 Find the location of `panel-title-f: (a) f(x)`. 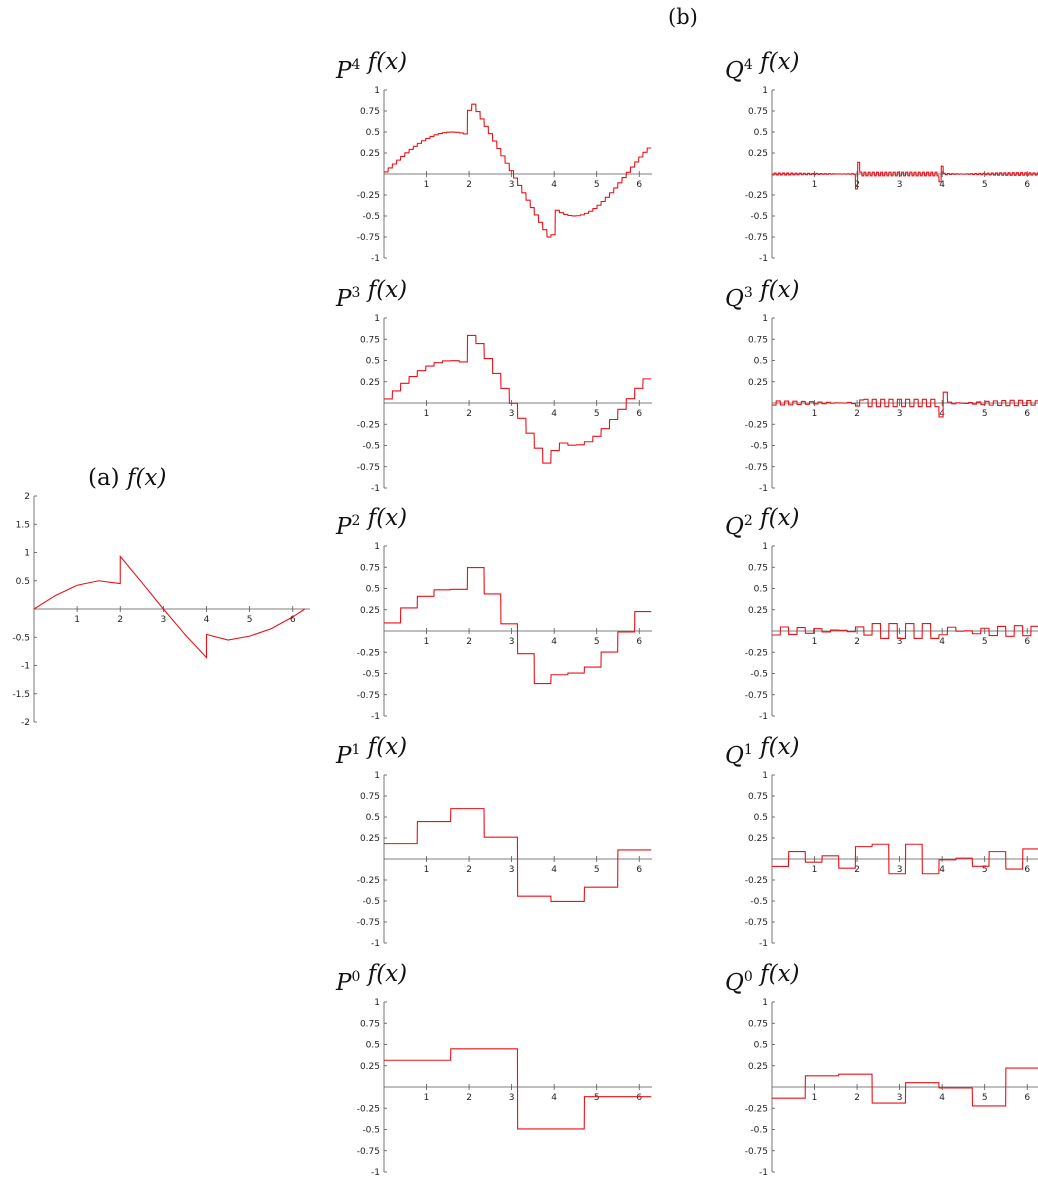

panel-title-f: (a) f(x) is located at coordinates (127, 478).